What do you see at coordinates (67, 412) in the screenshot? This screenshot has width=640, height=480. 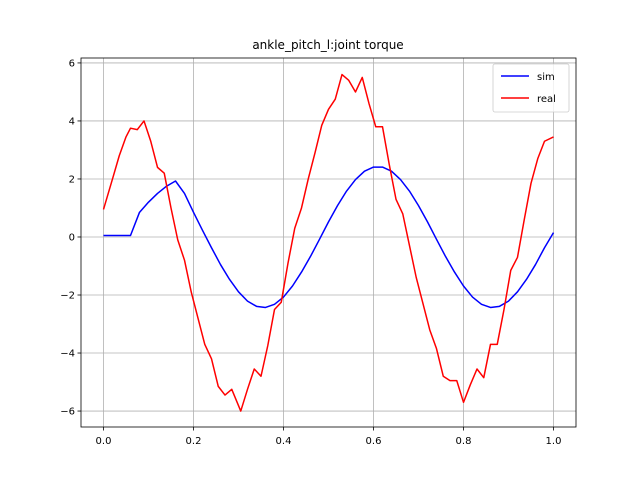 I see `y-tick-label: −6` at bounding box center [67, 412].